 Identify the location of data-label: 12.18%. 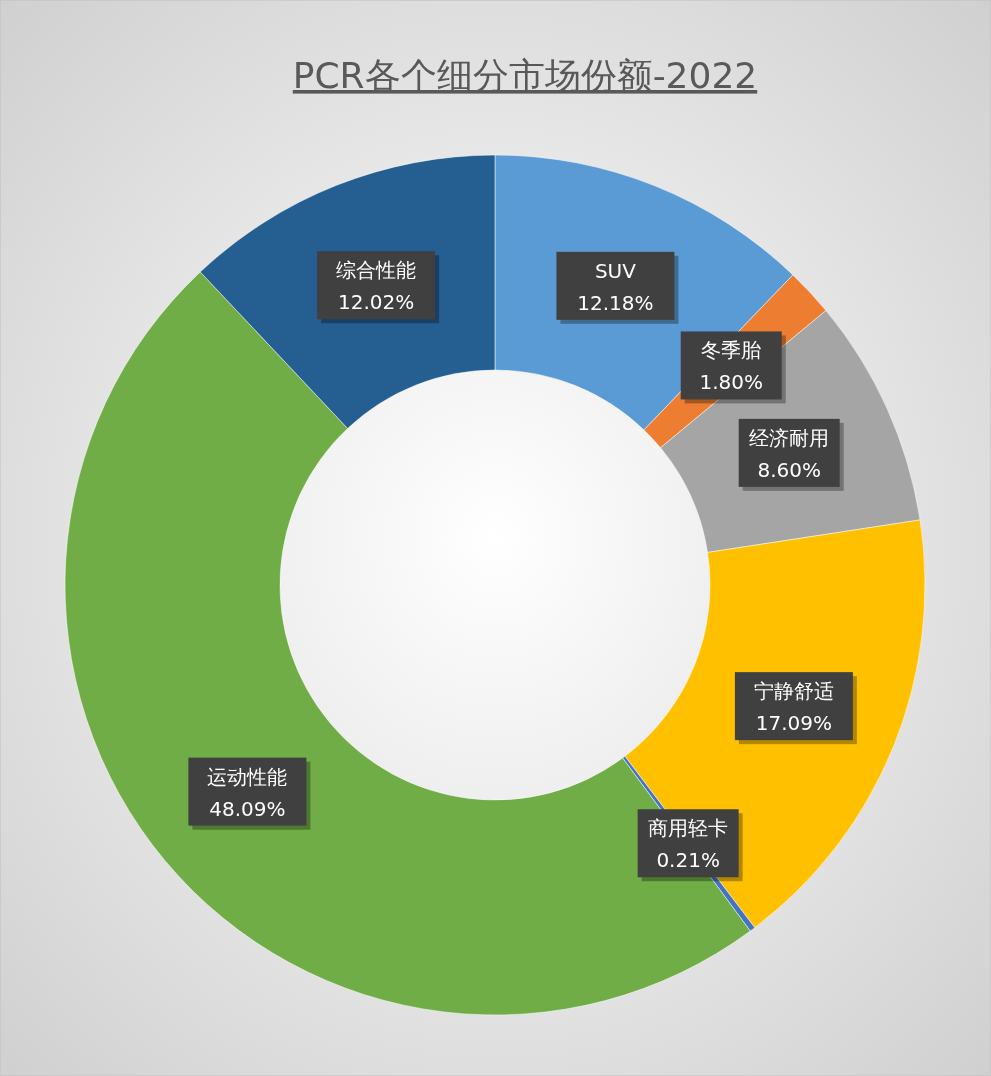
(615, 302).